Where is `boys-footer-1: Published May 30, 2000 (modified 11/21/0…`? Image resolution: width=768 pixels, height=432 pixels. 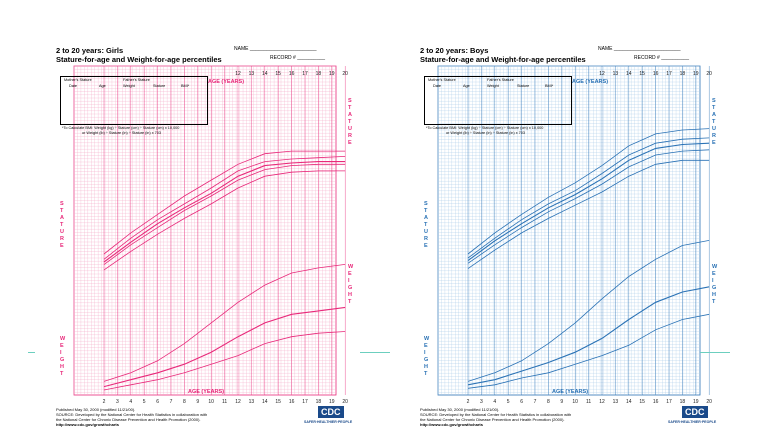 boys-footer-1: Published May 30, 2000 (modified 11/21/0… is located at coordinates (460, 409).